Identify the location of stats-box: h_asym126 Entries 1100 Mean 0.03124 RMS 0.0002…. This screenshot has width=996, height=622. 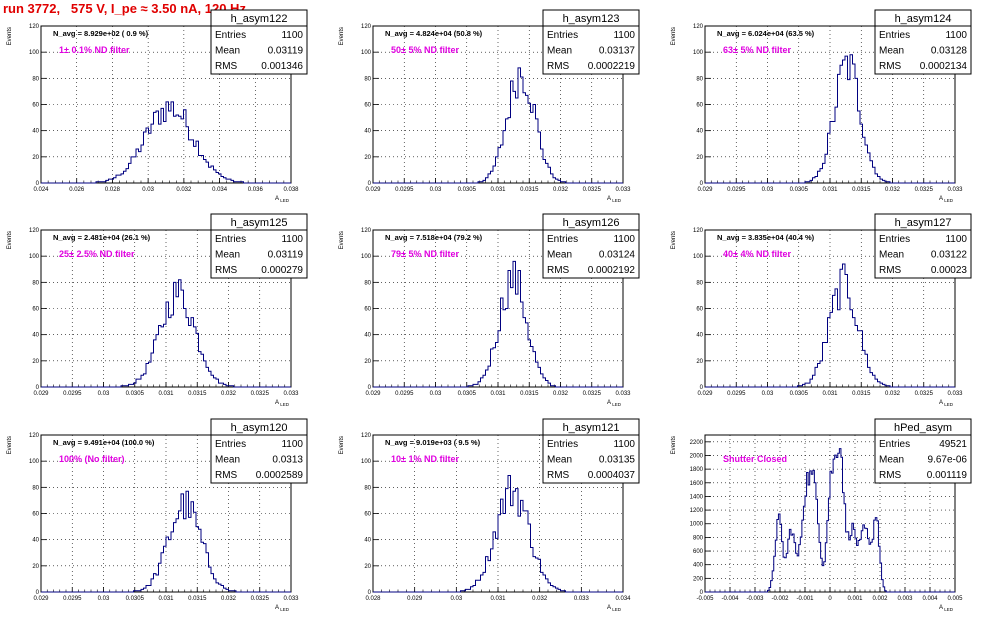
(591, 246).